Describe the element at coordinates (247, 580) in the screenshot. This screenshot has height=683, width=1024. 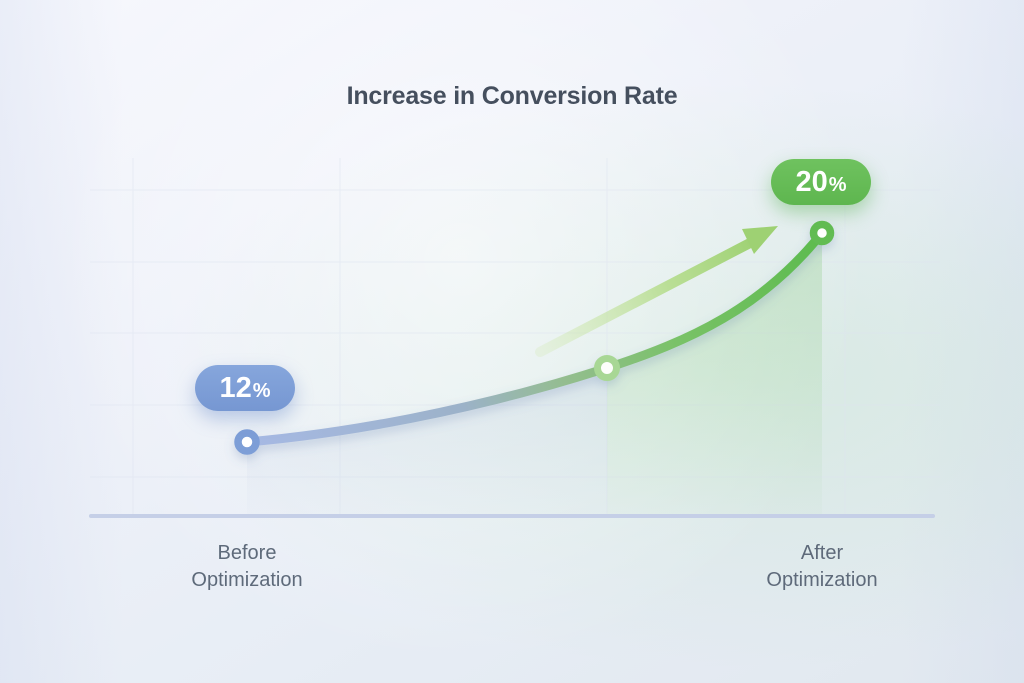
I see `x-label-before-line2: Optimization` at that location.